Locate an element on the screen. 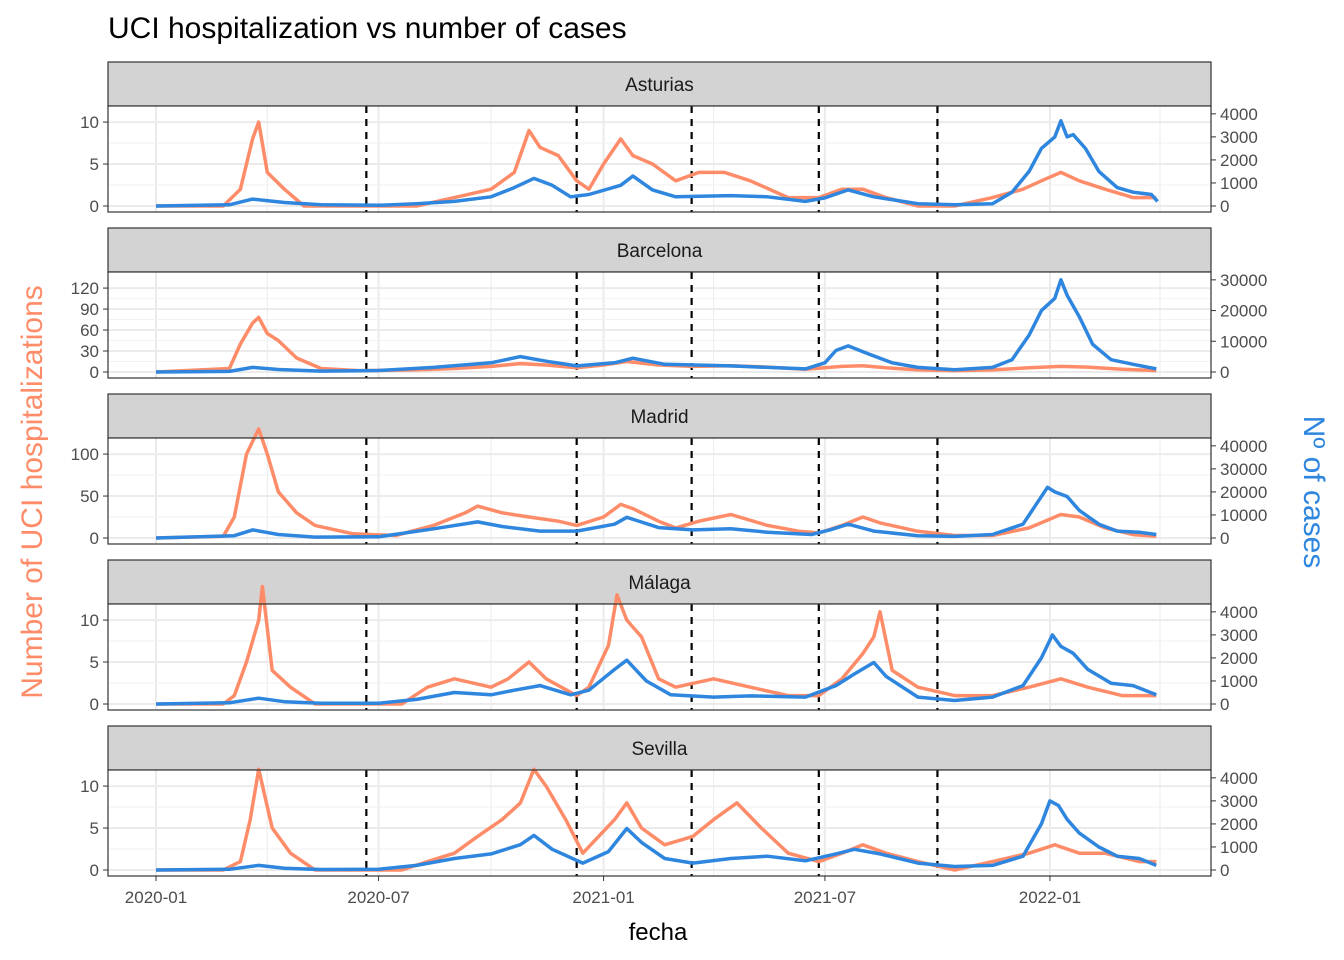  x-tick-label: 2021-07 is located at coordinates (825, 897).